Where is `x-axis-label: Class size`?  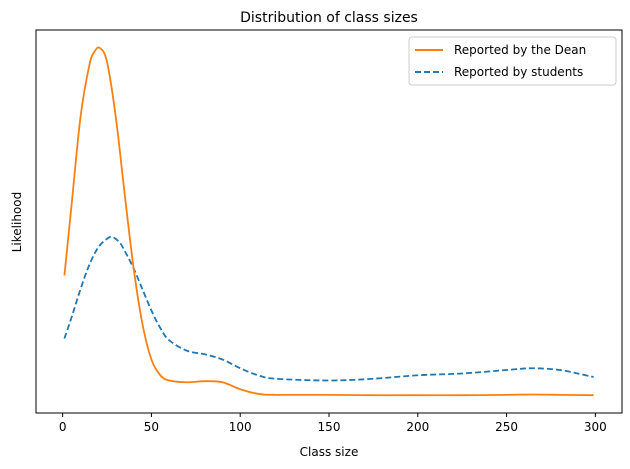 x-axis-label: Class size is located at coordinates (329, 452).